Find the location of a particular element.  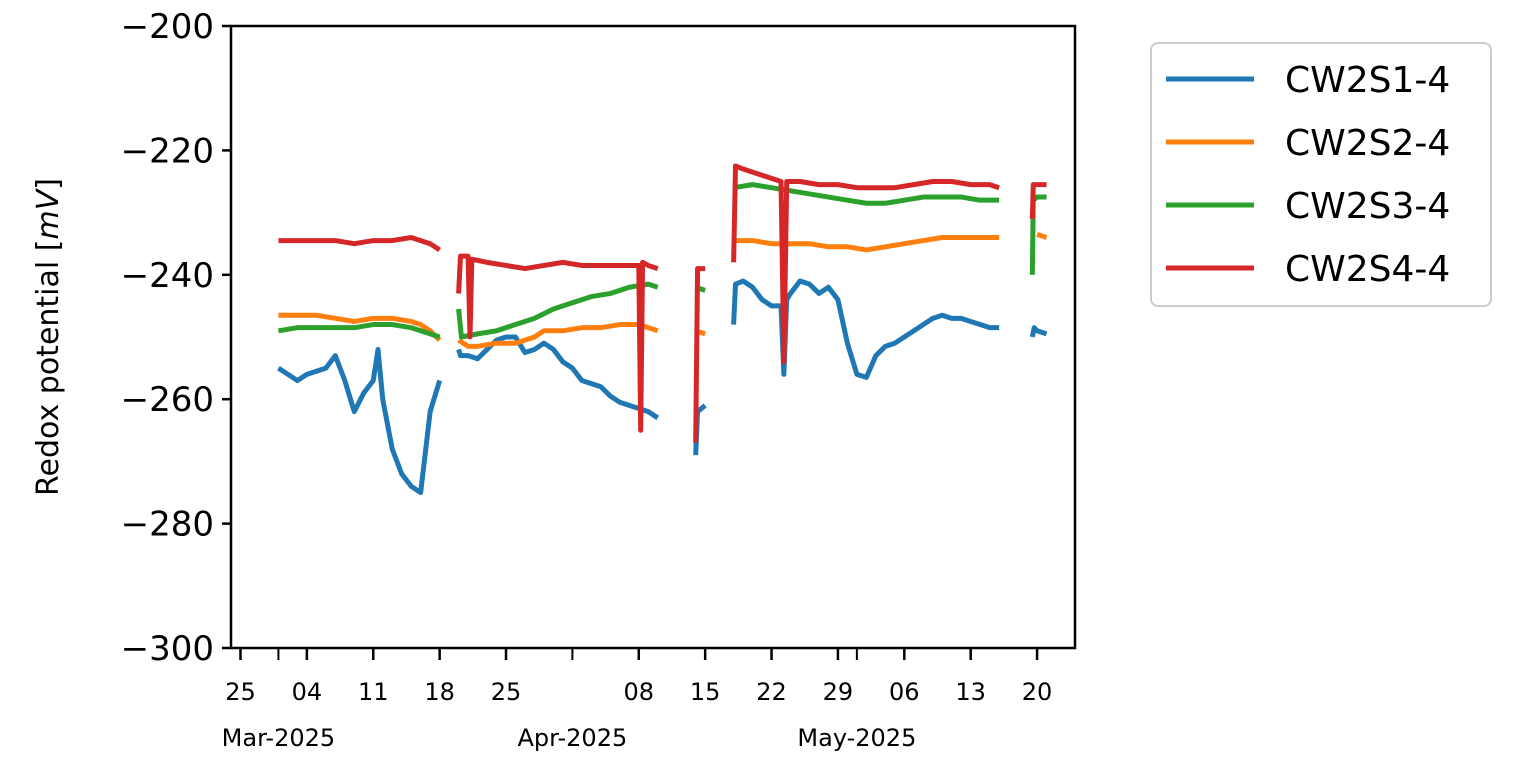

y-axis: −200 −220 −240 −260 −280 −300 is located at coordinates (176, 338).